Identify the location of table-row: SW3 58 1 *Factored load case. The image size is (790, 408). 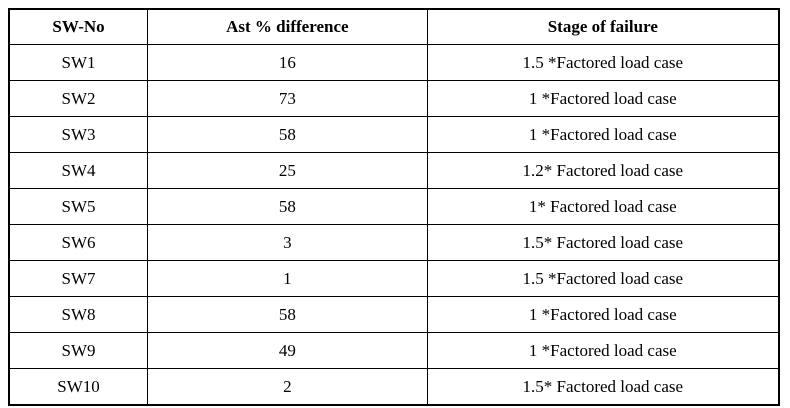
(394, 134).